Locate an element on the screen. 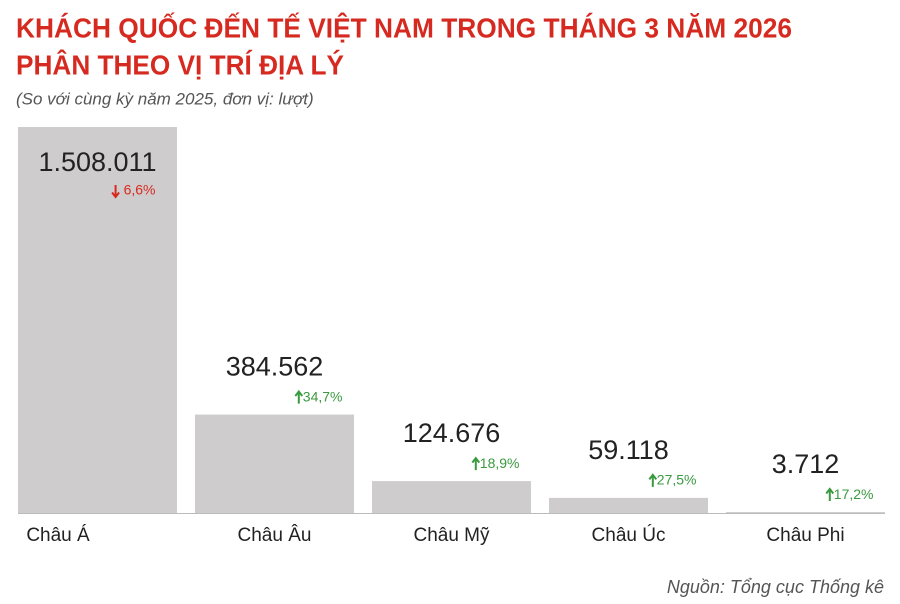 This screenshot has width=900, height=604. change-label: 34,7% is located at coordinates (323, 396).